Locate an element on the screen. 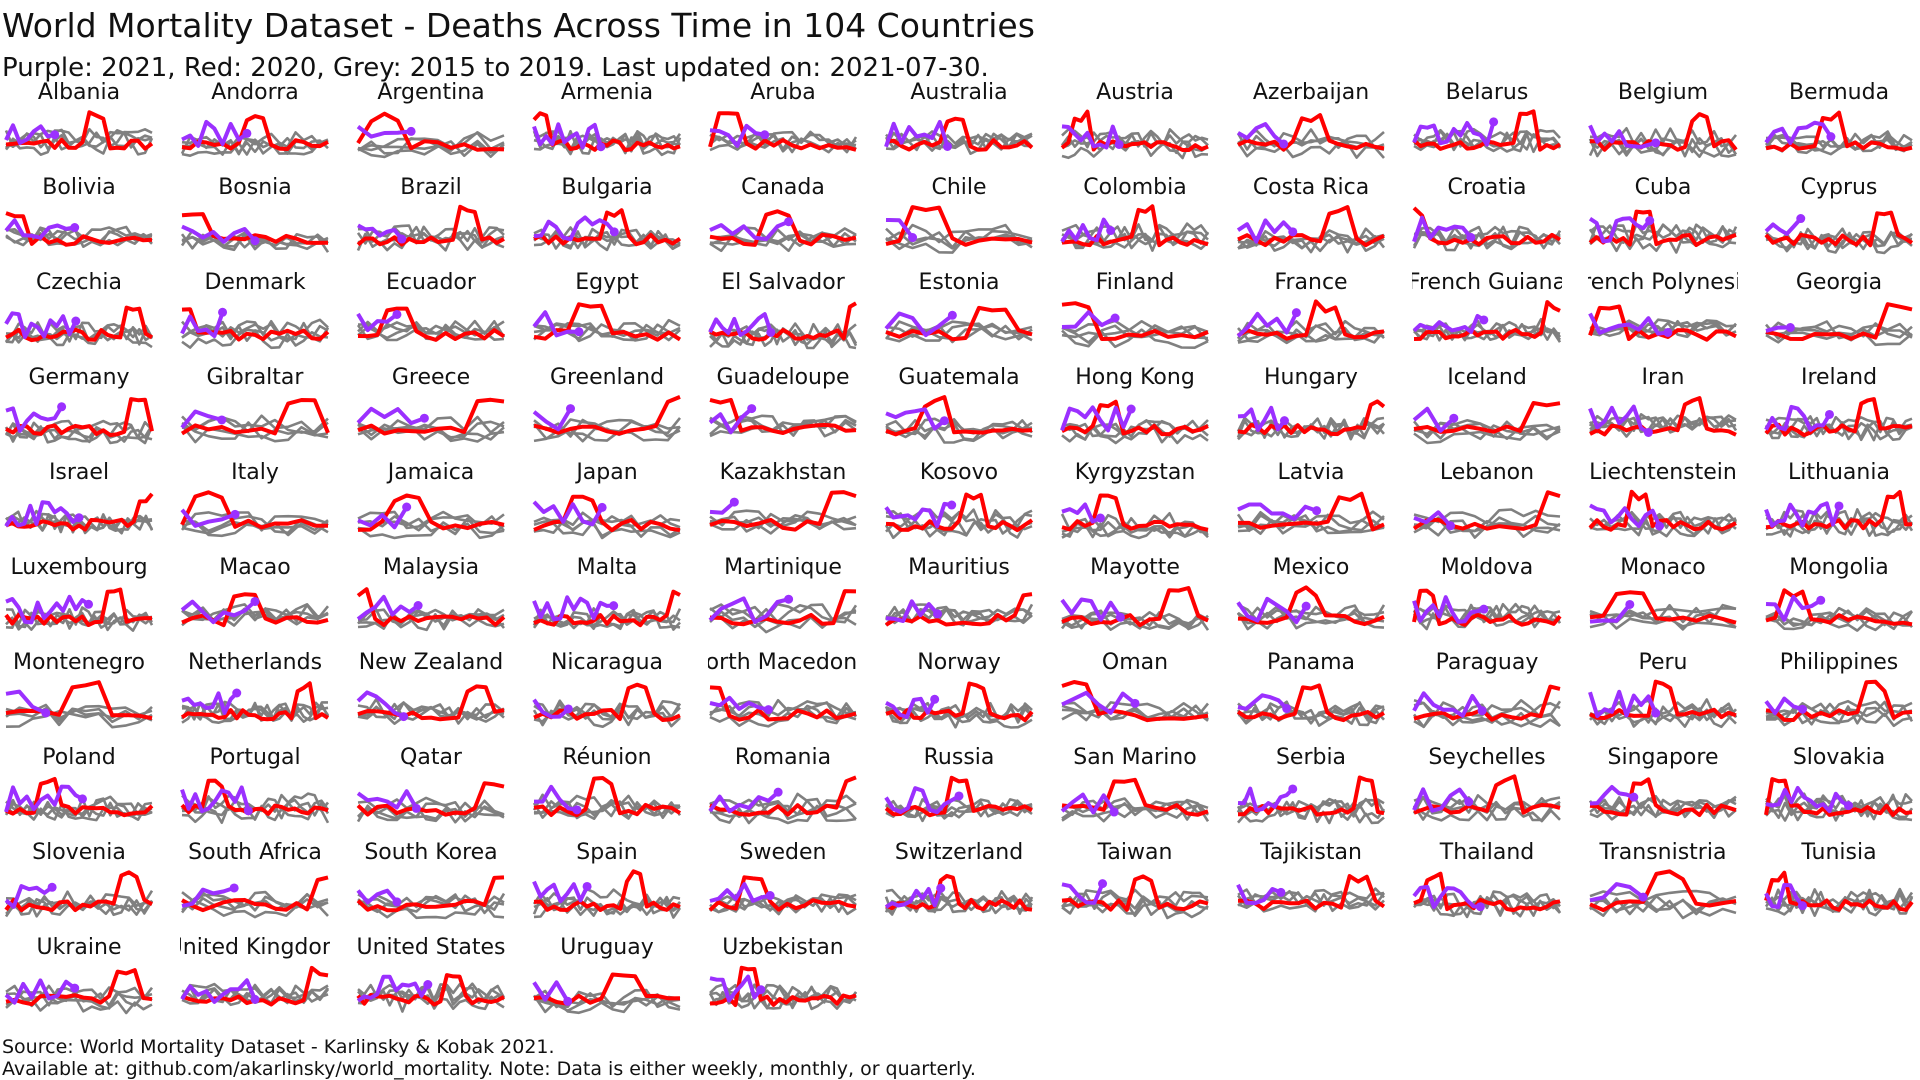  panel-label: Georgia is located at coordinates (1839, 282).